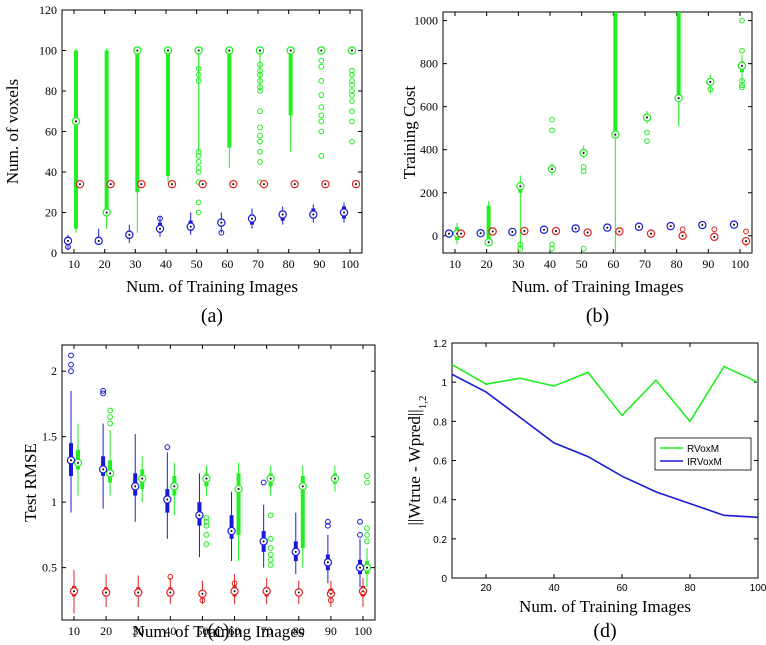 Image resolution: width=766 pixels, height=645 pixels. I want to click on panel-label: (a), so click(212, 316).